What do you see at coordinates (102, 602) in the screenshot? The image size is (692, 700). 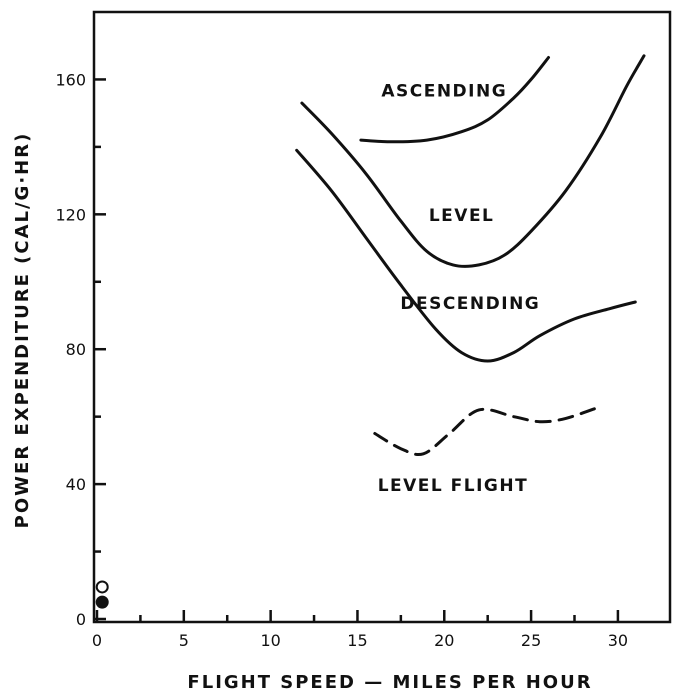 I see `filled-marker` at bounding box center [102, 602].